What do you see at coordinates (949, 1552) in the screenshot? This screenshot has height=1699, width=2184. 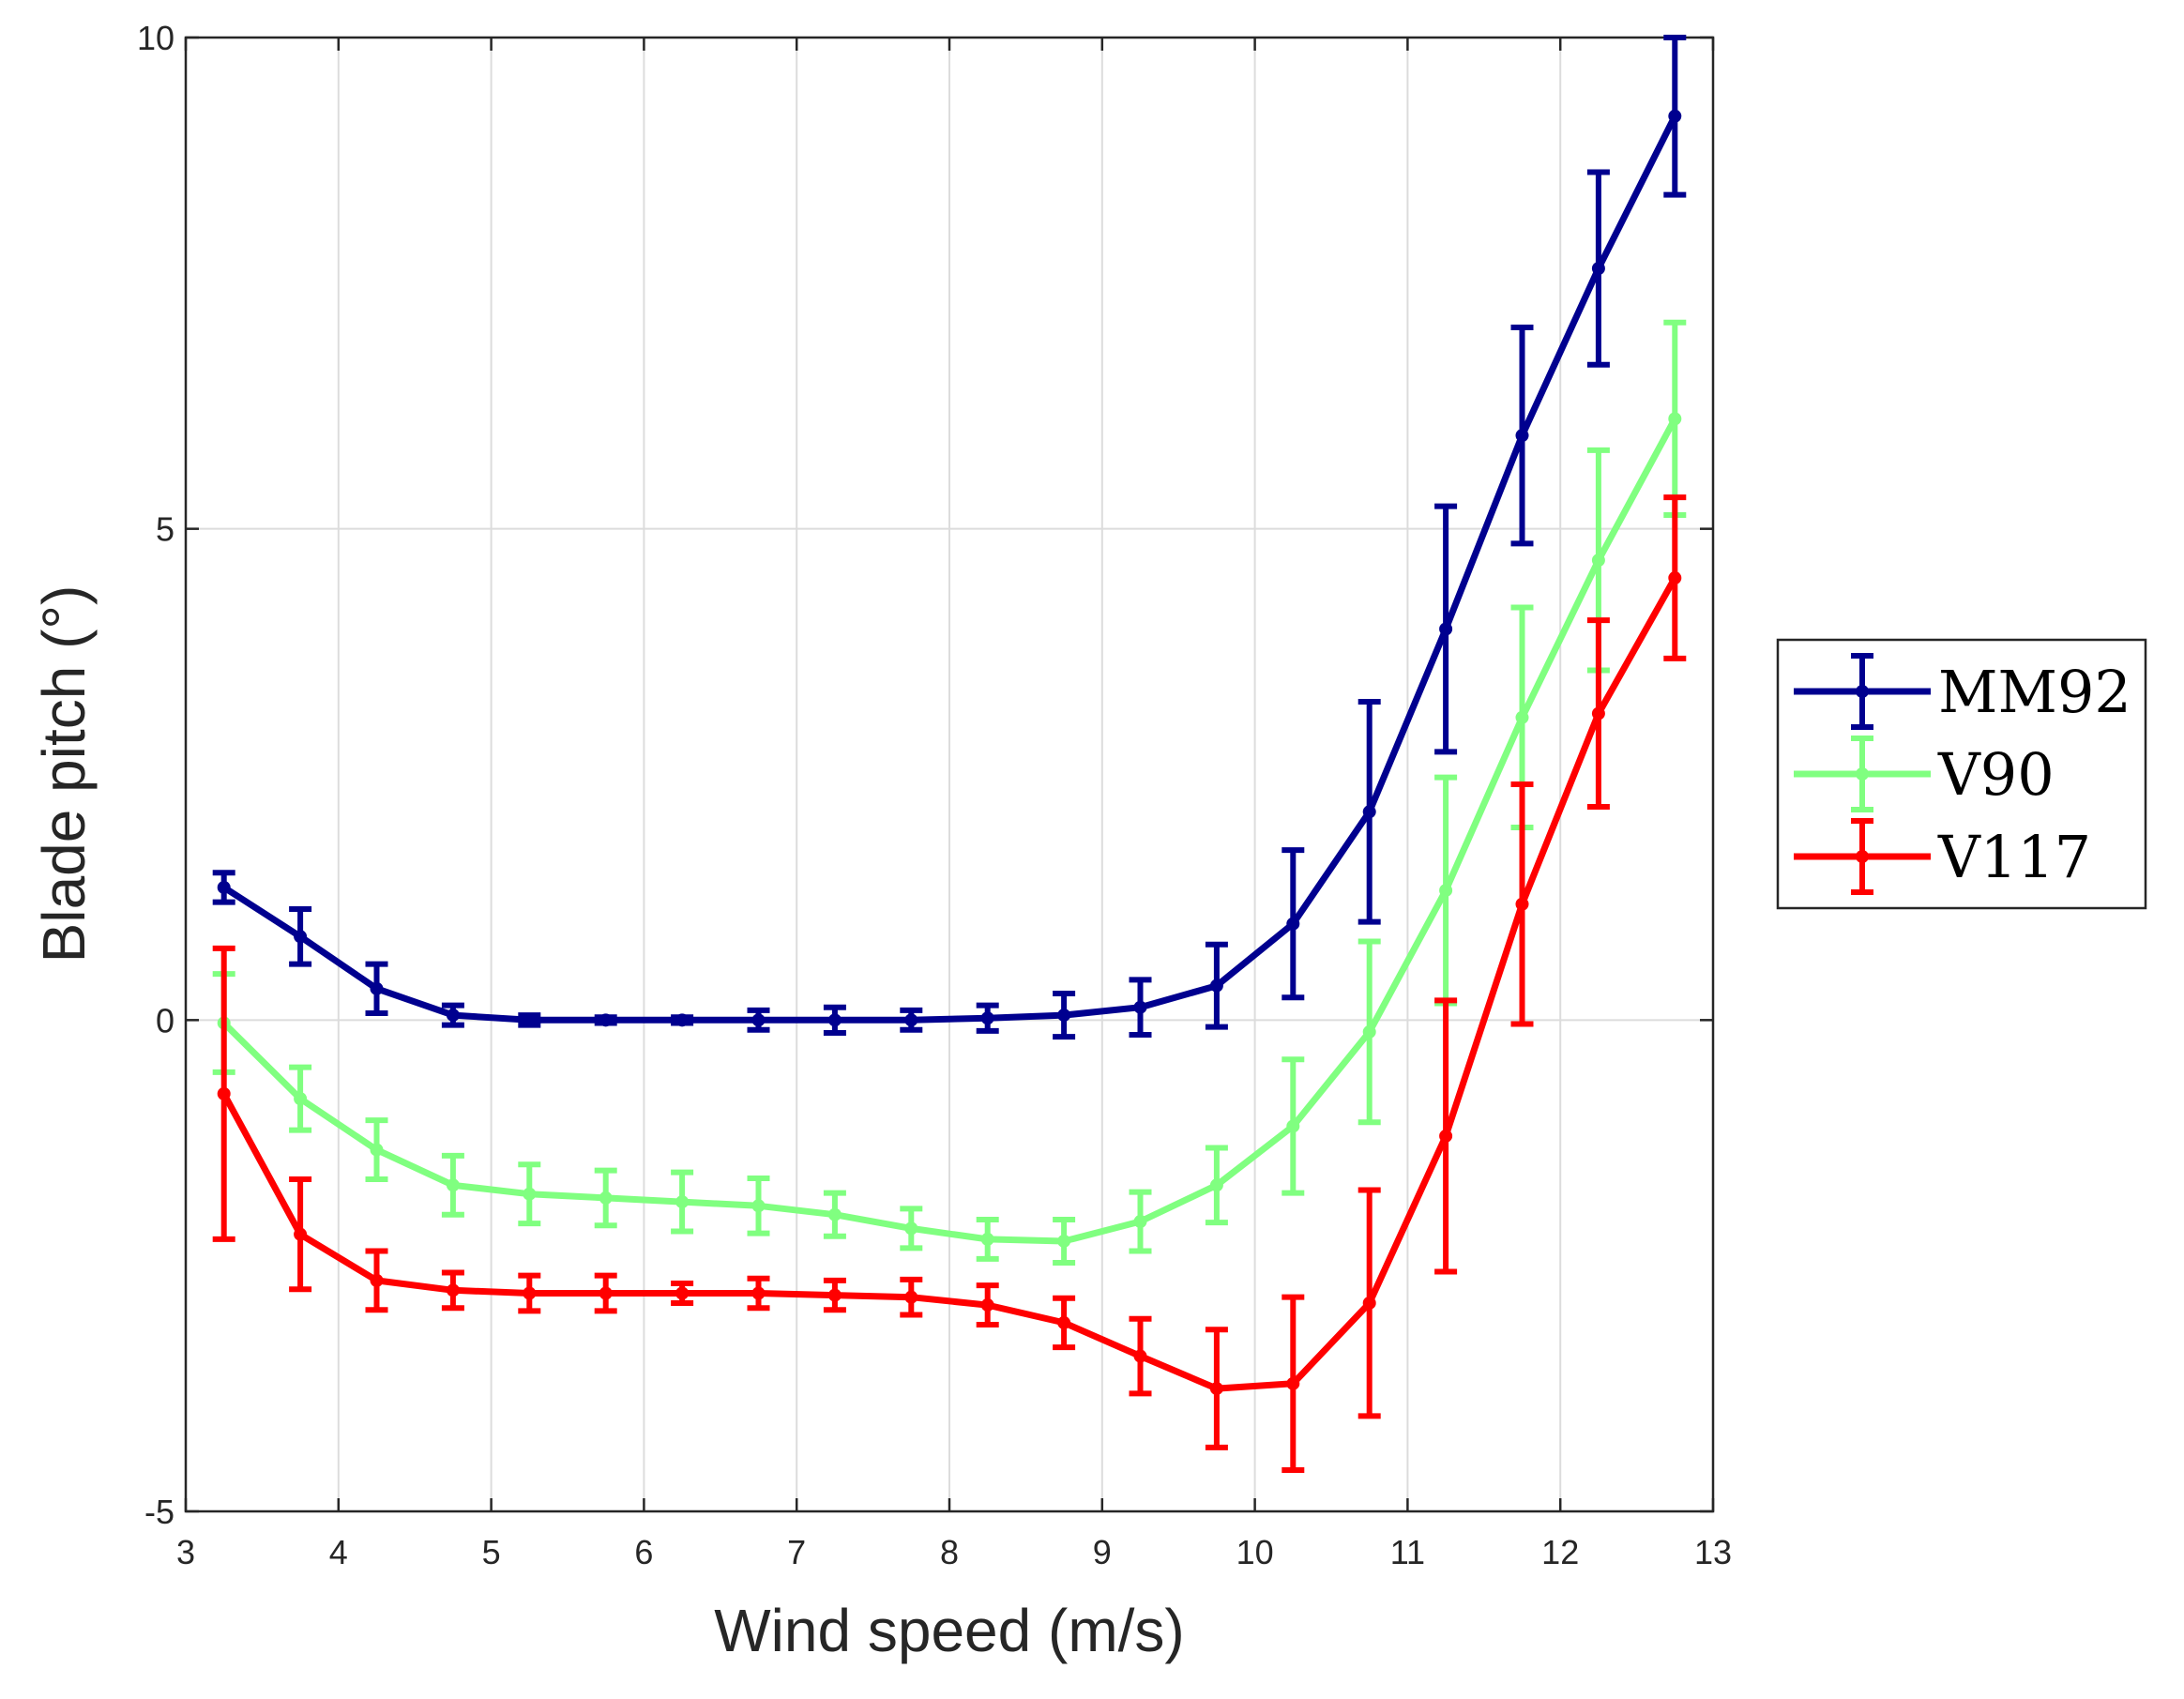 I see `x-tick-label: 8` at bounding box center [949, 1552].